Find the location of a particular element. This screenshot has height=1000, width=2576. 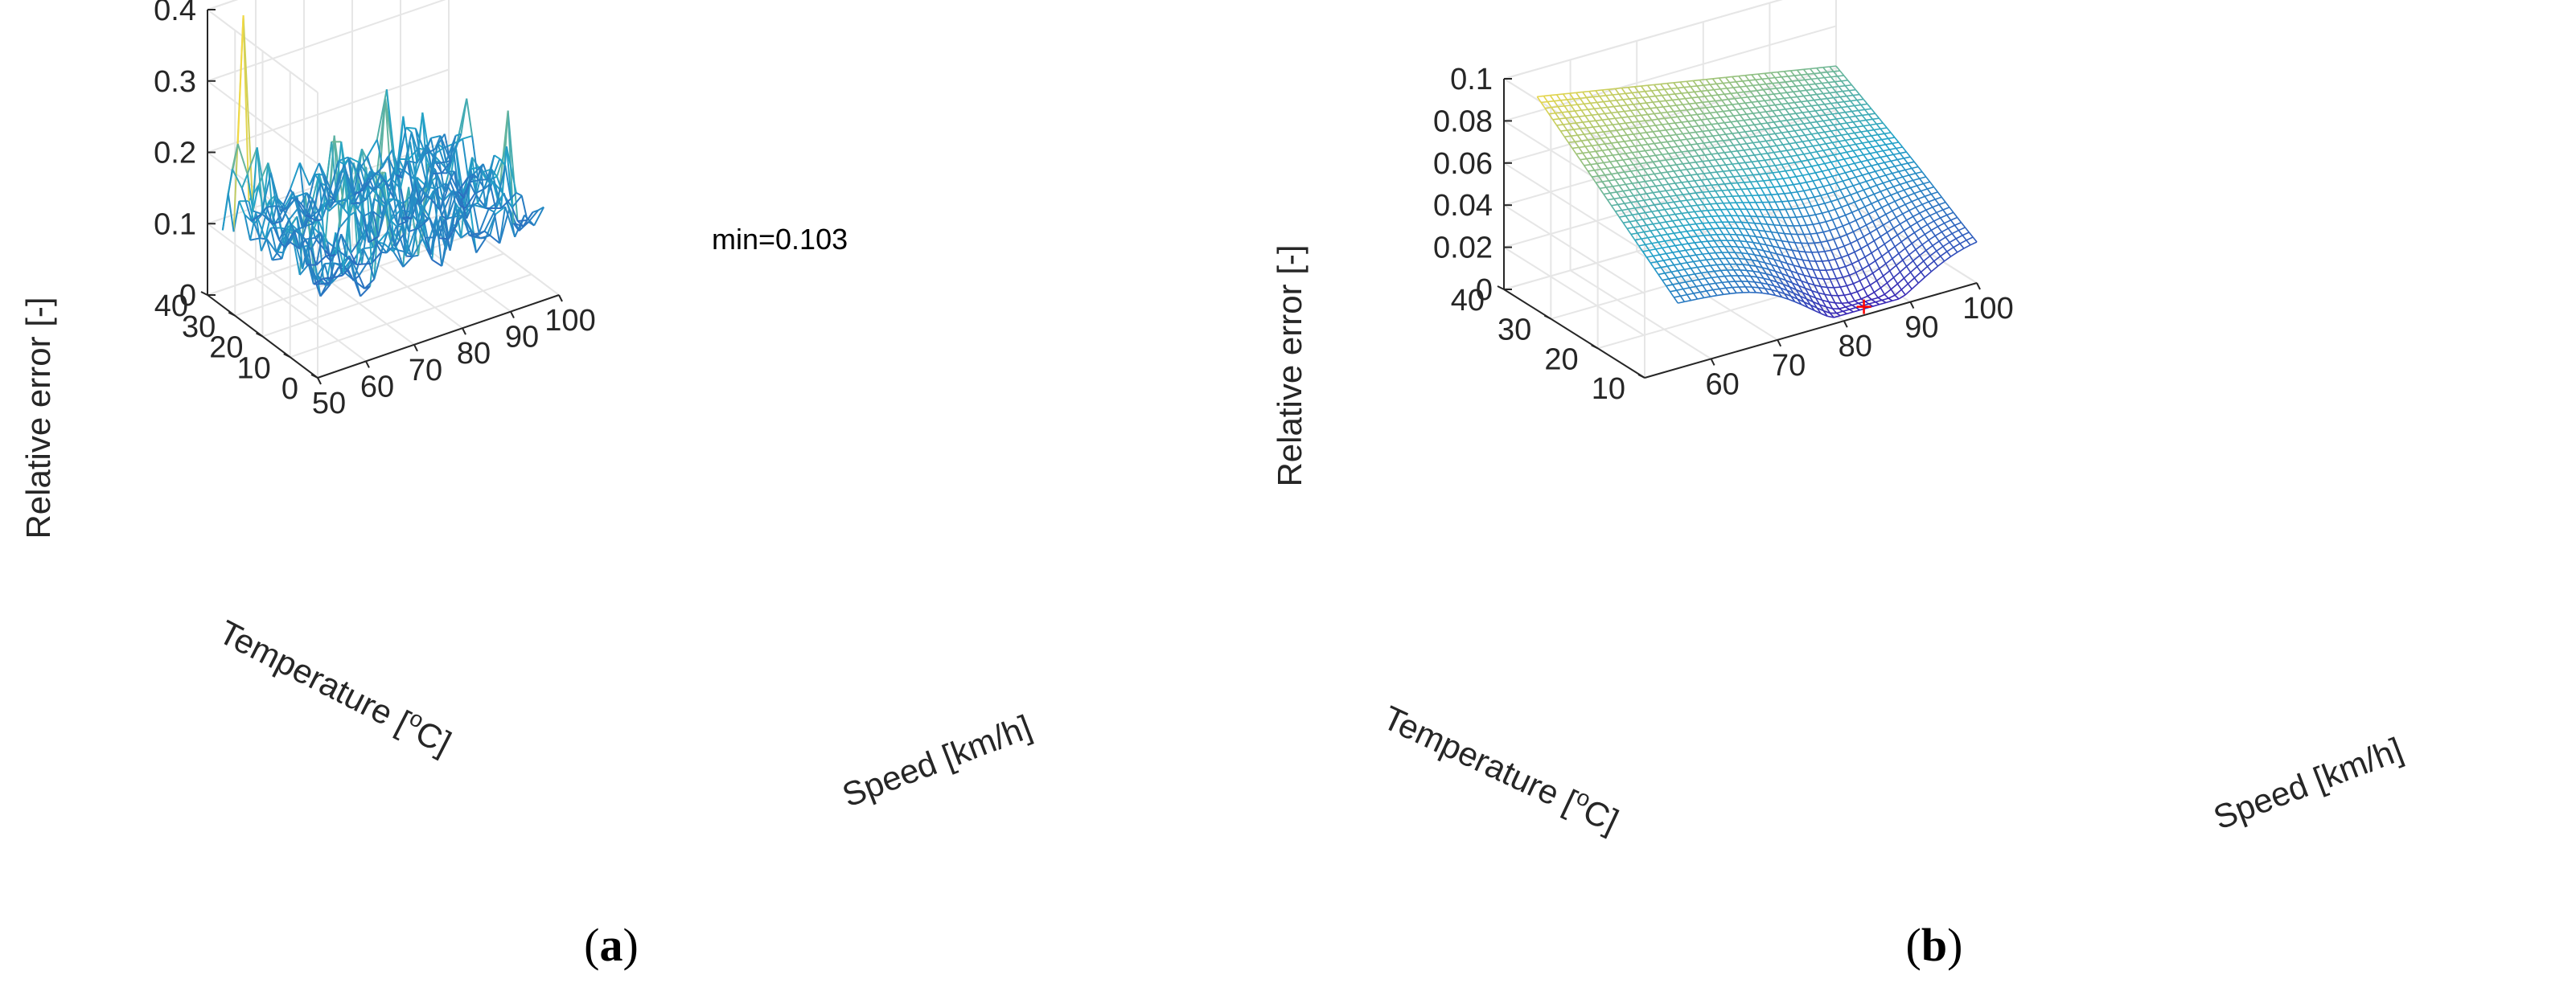

y-tick-mark is located at coordinates (1547, 317).